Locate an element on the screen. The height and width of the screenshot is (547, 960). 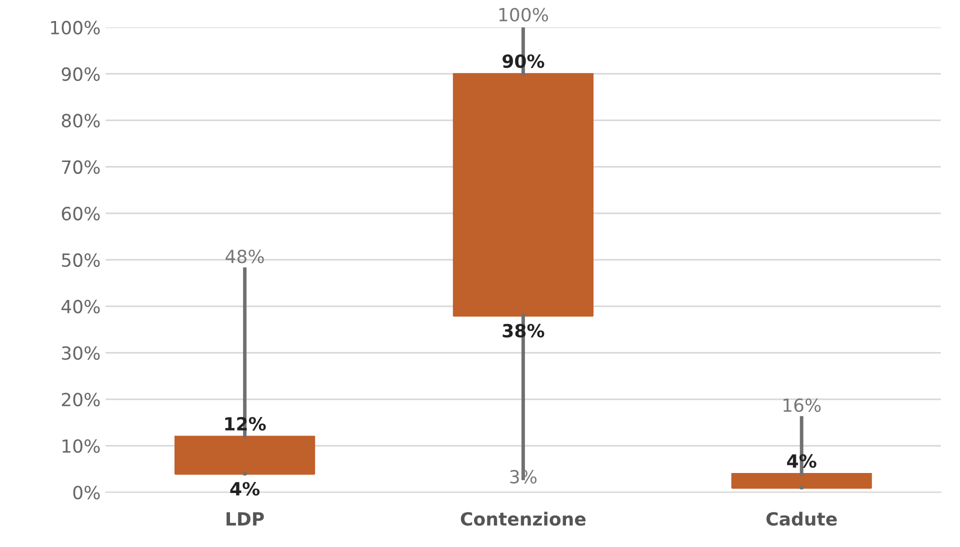
y-tick-label: 20% is located at coordinates (81, 399).